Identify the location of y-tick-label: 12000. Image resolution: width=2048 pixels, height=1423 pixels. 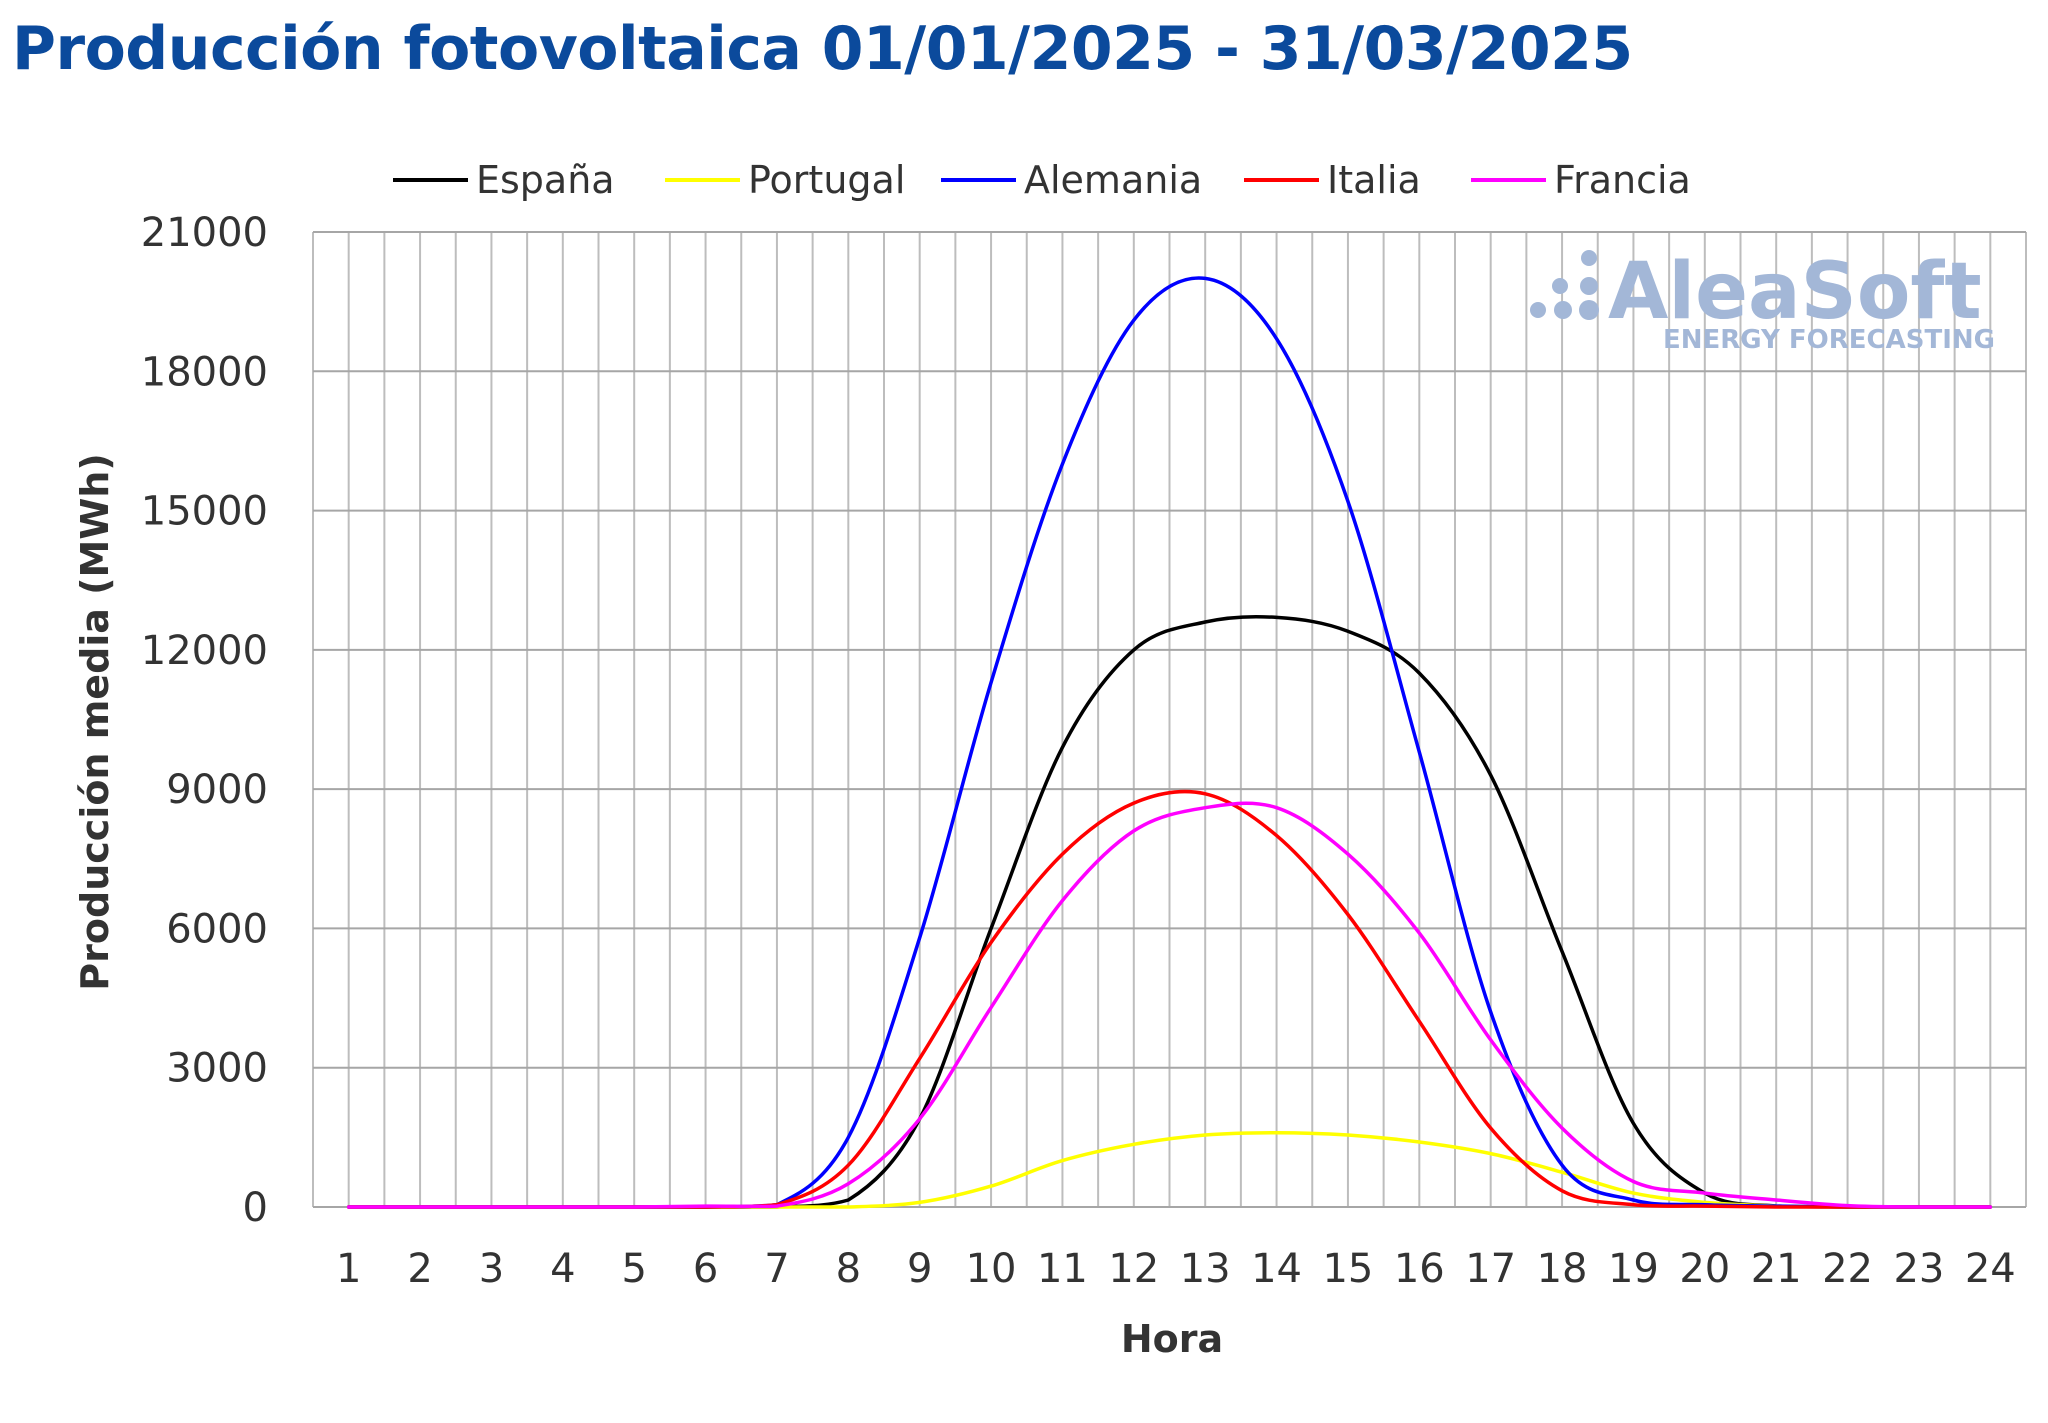
(204, 651).